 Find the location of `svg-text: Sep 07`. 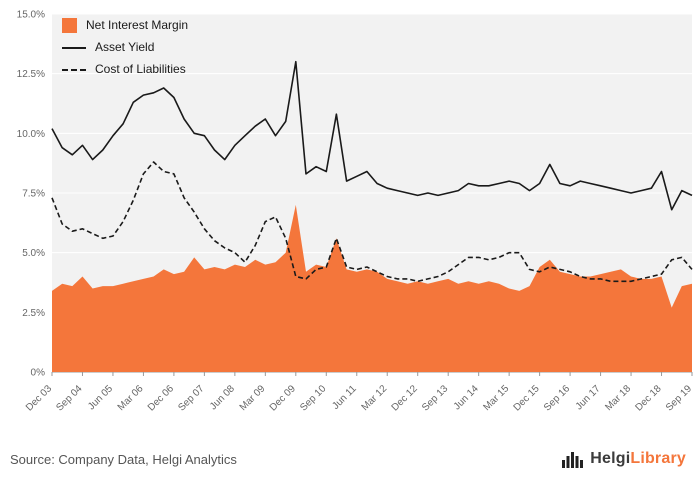

svg-text: Sep 07 is located at coordinates (191, 398).